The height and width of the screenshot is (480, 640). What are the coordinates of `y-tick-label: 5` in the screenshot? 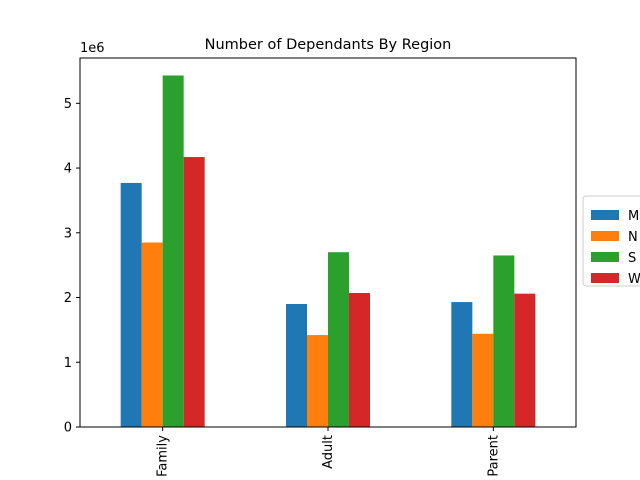 It's located at (68, 104).